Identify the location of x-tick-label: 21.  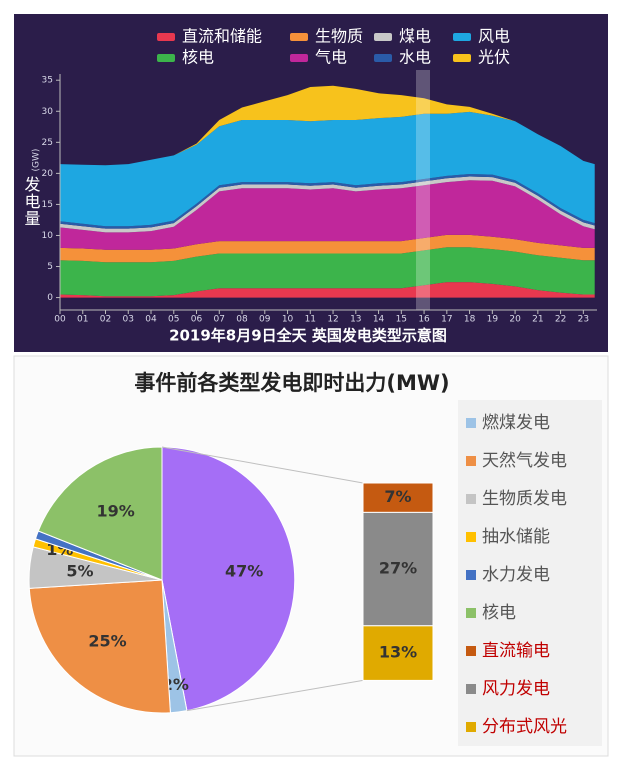
(537, 320).